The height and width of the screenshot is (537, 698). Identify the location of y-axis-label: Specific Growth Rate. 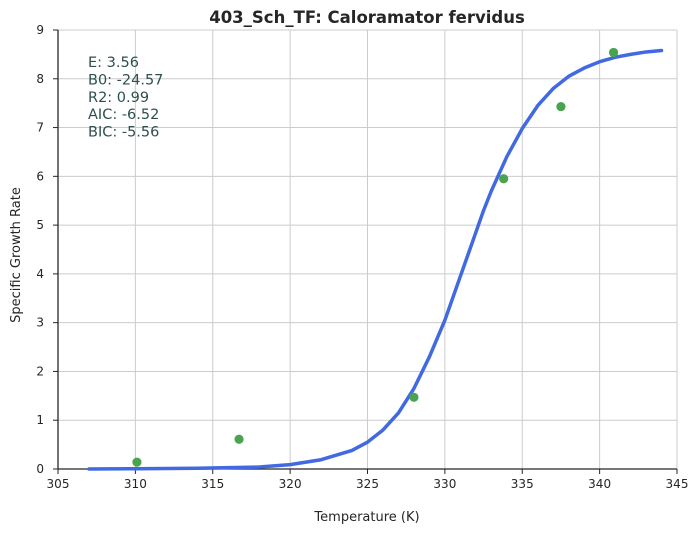
(16, 255).